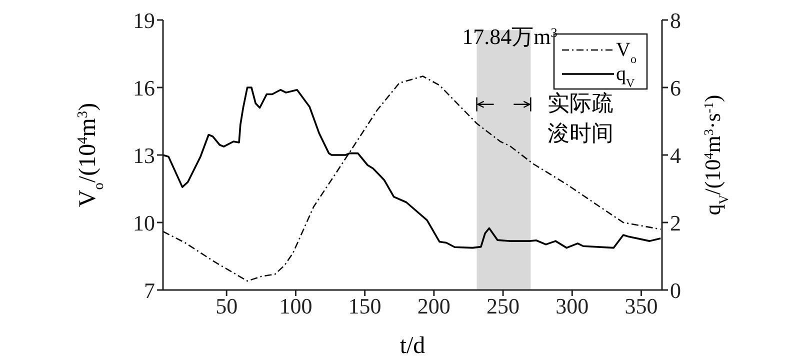 The image size is (800, 361). I want to click on y2-tick-label: 0, so click(675, 290).